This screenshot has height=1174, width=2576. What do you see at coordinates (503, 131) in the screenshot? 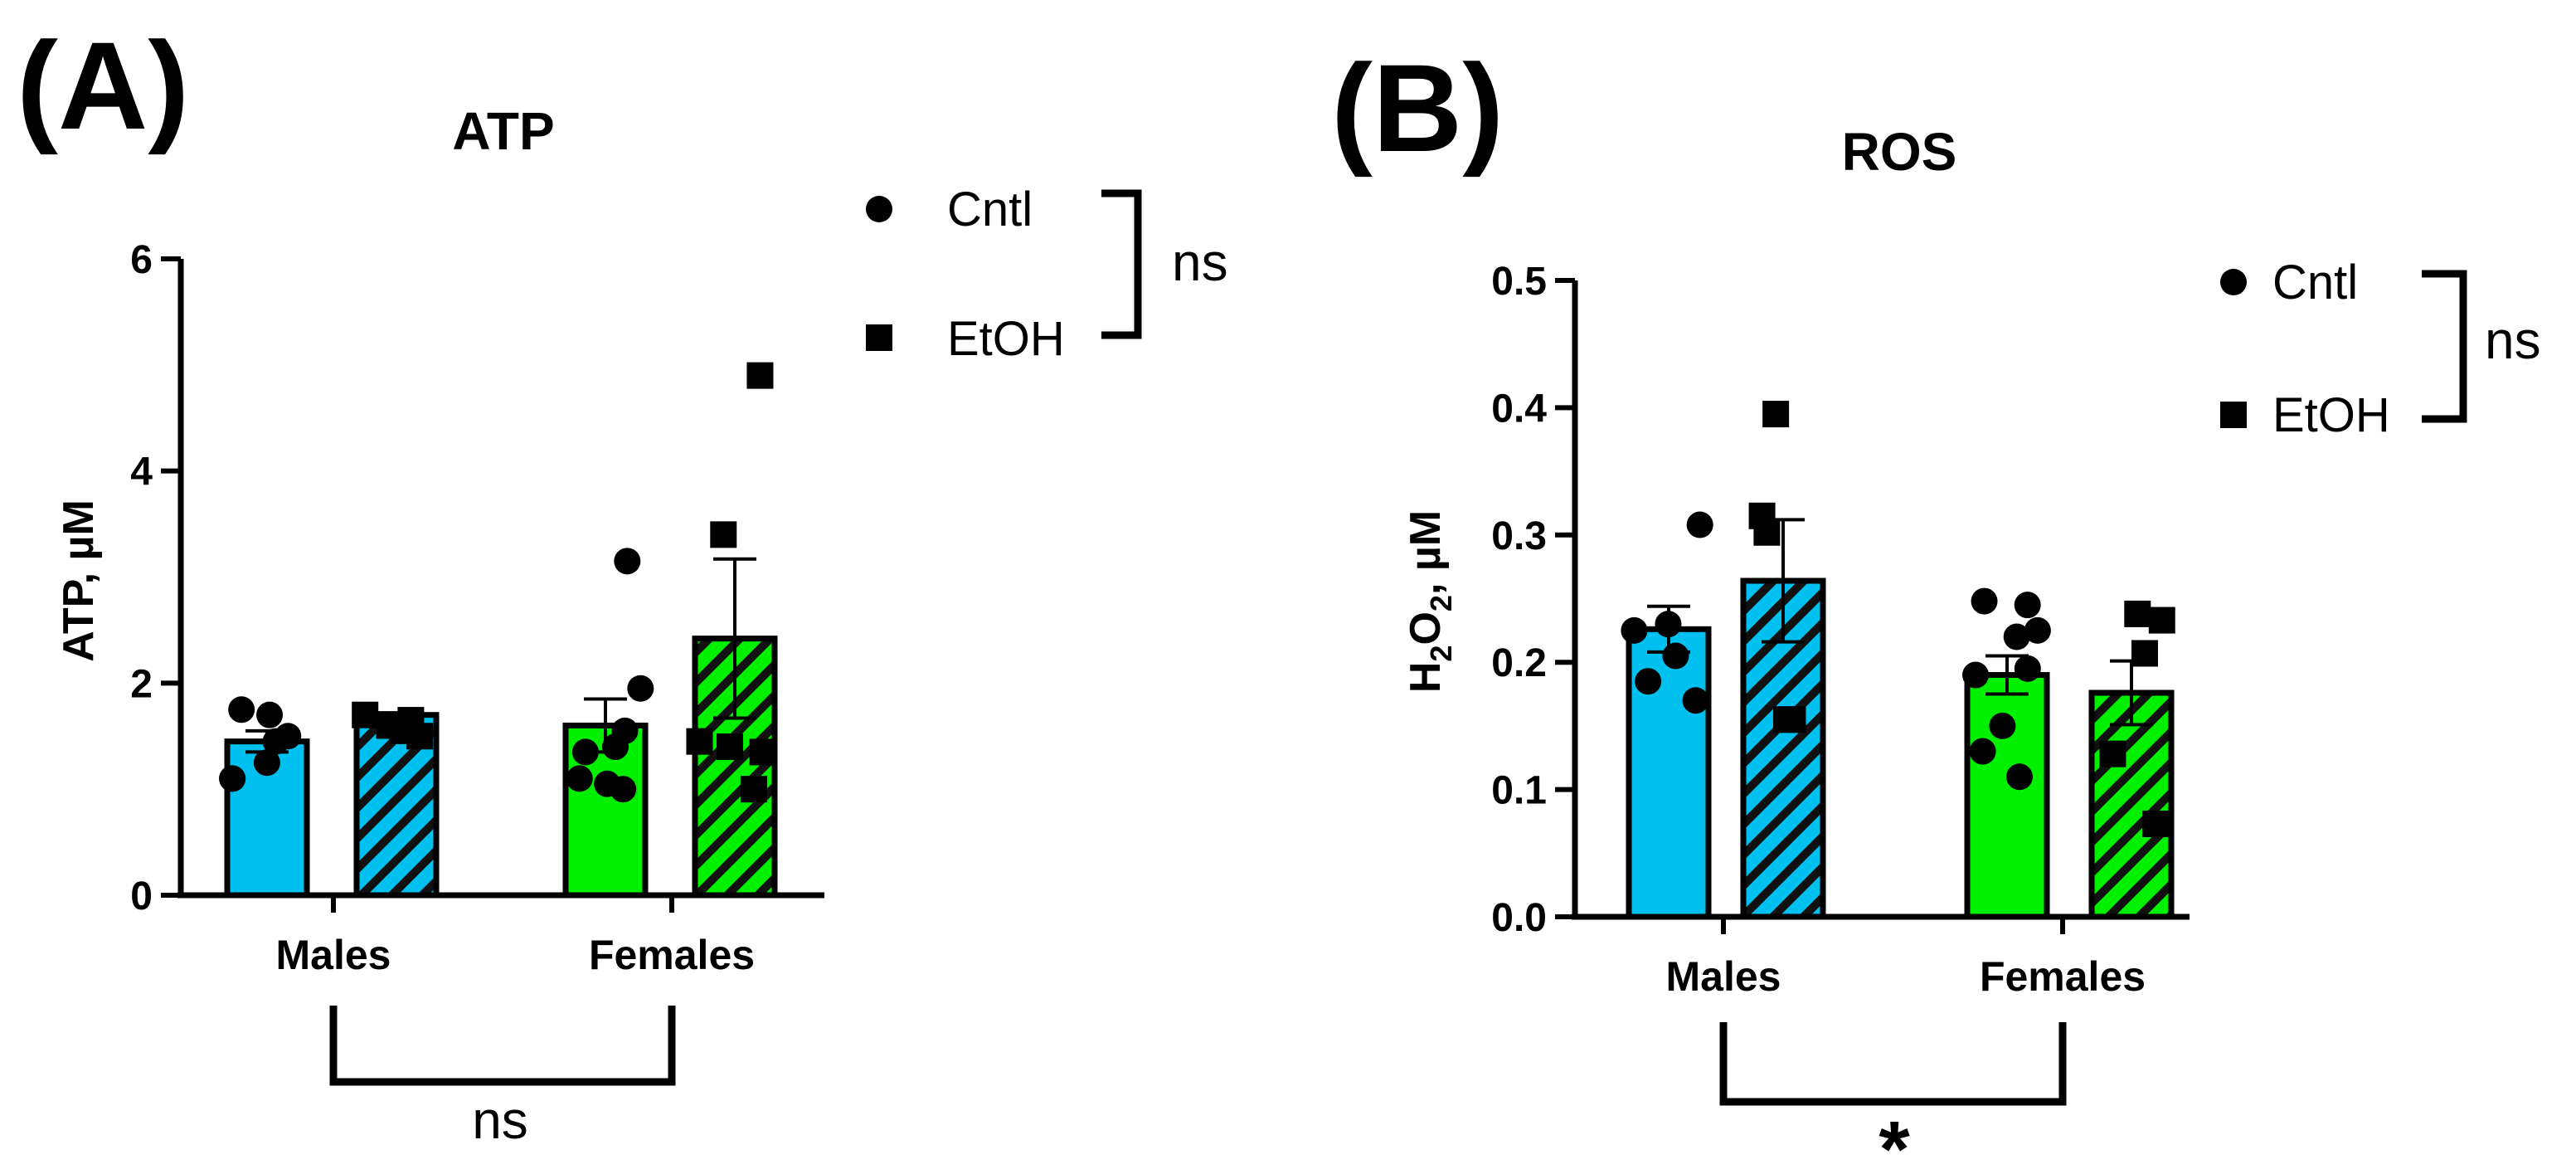
I see `chart-title-atp: ATP` at bounding box center [503, 131].